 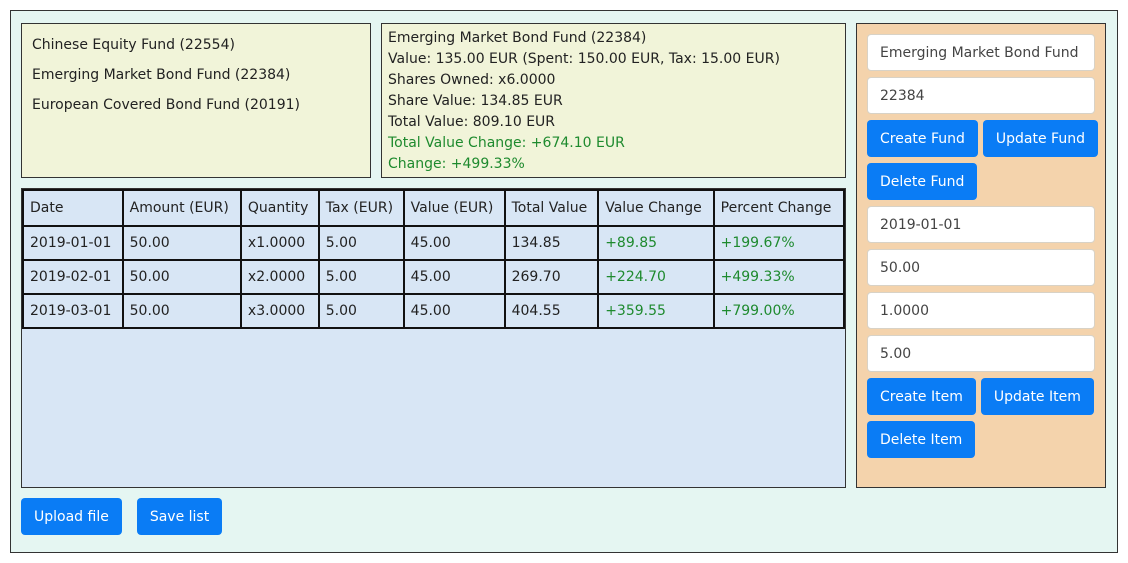 I want to click on item-date-input, so click(x=981, y=224).